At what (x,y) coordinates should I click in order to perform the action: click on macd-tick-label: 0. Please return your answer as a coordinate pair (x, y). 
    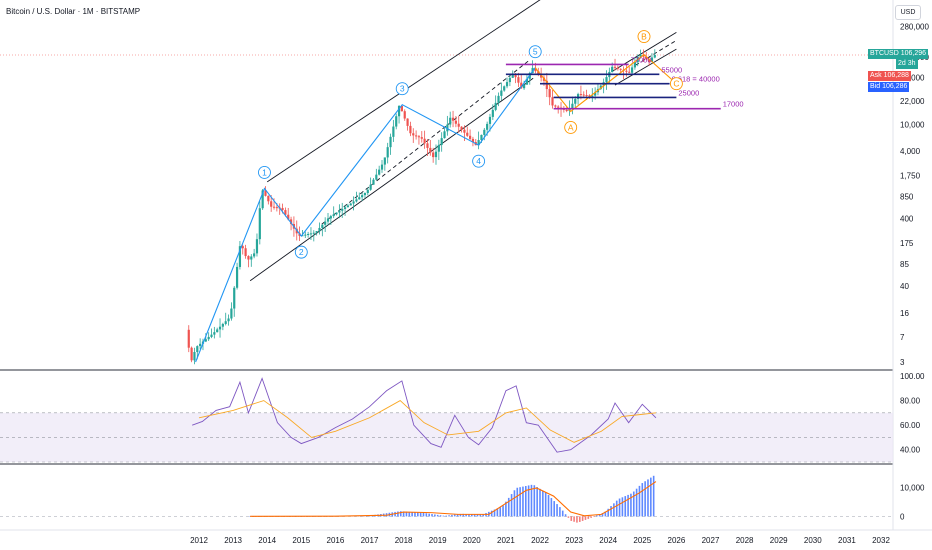
    Looking at the image, I should click on (902, 516).